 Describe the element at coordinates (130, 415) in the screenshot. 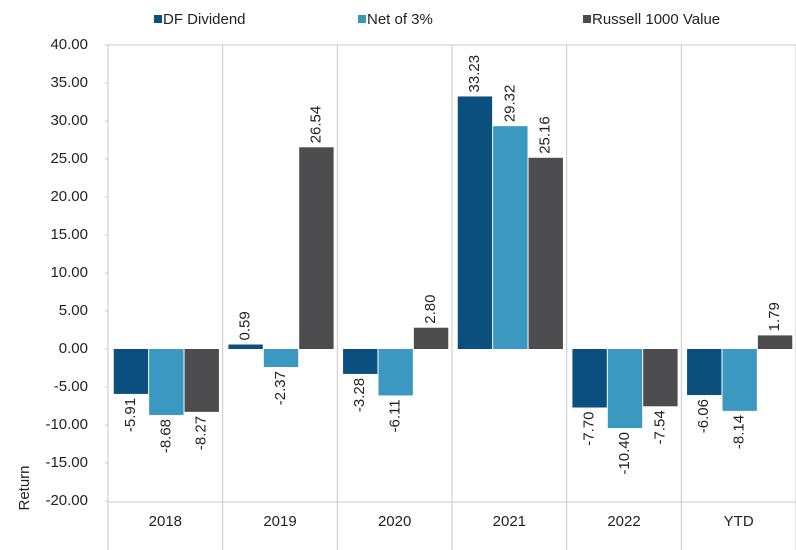

I see `value-label: -5.91` at that location.